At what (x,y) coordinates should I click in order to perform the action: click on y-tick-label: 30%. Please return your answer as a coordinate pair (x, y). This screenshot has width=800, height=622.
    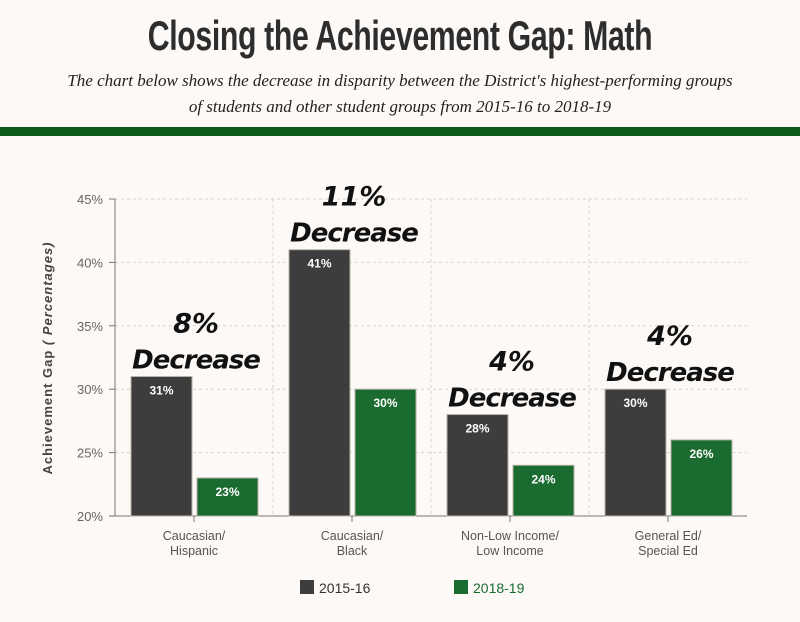
    Looking at the image, I should click on (90, 389).